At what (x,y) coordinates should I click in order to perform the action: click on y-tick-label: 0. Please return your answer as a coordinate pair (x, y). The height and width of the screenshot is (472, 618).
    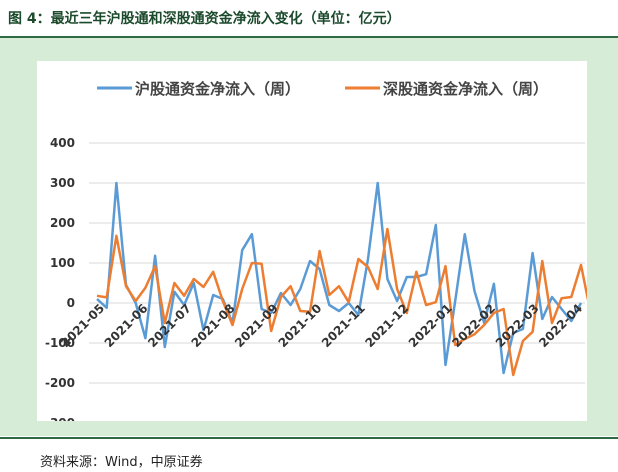
    Looking at the image, I should click on (71, 303).